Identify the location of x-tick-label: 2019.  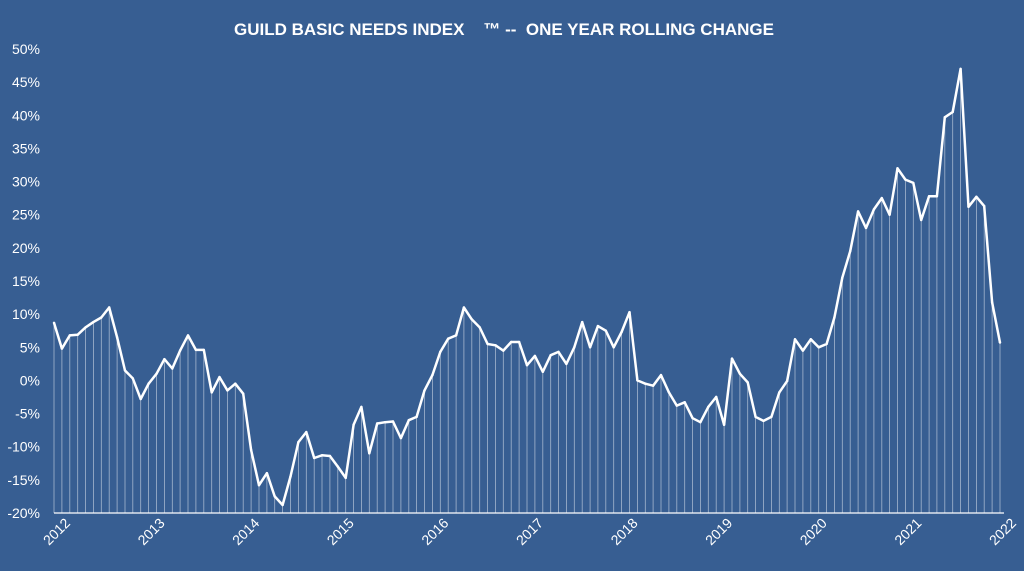
(718, 531).